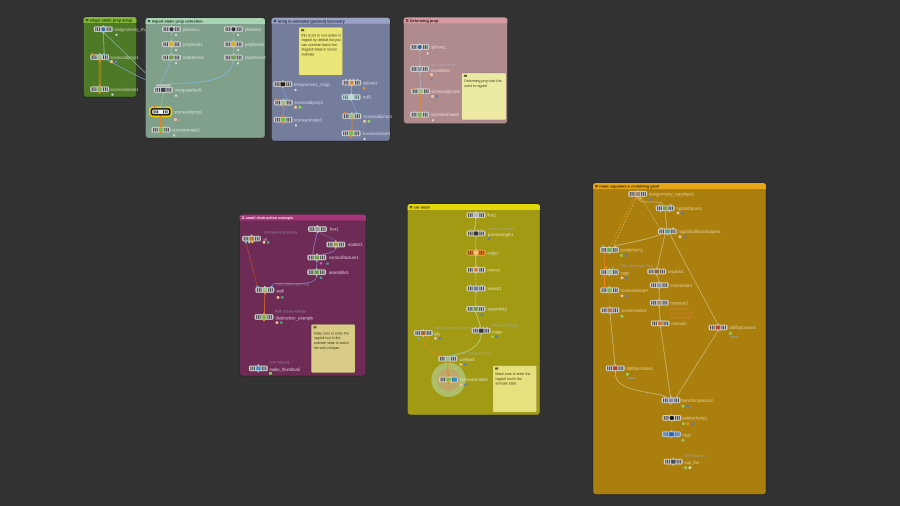 This screenshot has width=900, height=506. Describe the element at coordinates (635, 290) in the screenshot. I see `svg-text: sceneanimate7` at that location.